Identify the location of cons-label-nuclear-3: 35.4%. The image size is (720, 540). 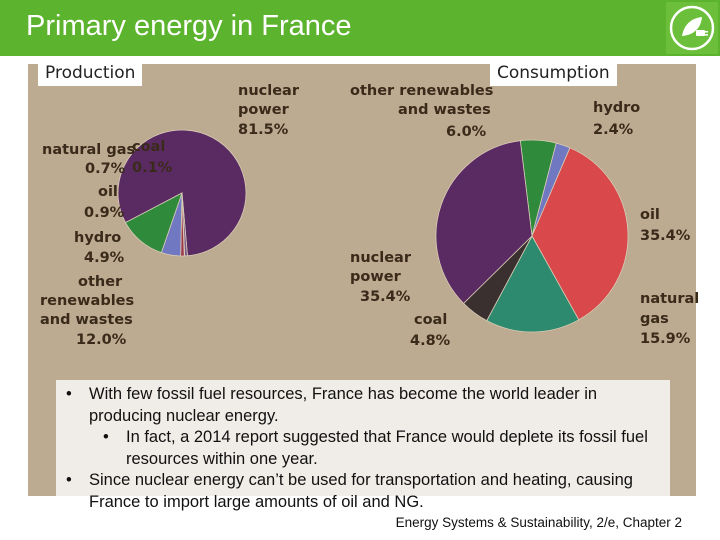
(385, 297).